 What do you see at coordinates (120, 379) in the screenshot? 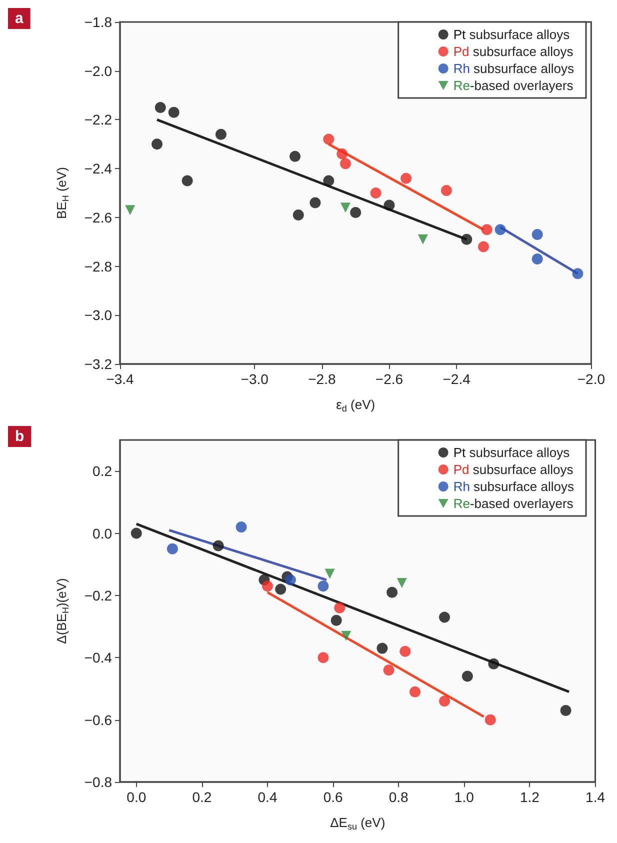
I see `x-tick-label: −3.4` at bounding box center [120, 379].